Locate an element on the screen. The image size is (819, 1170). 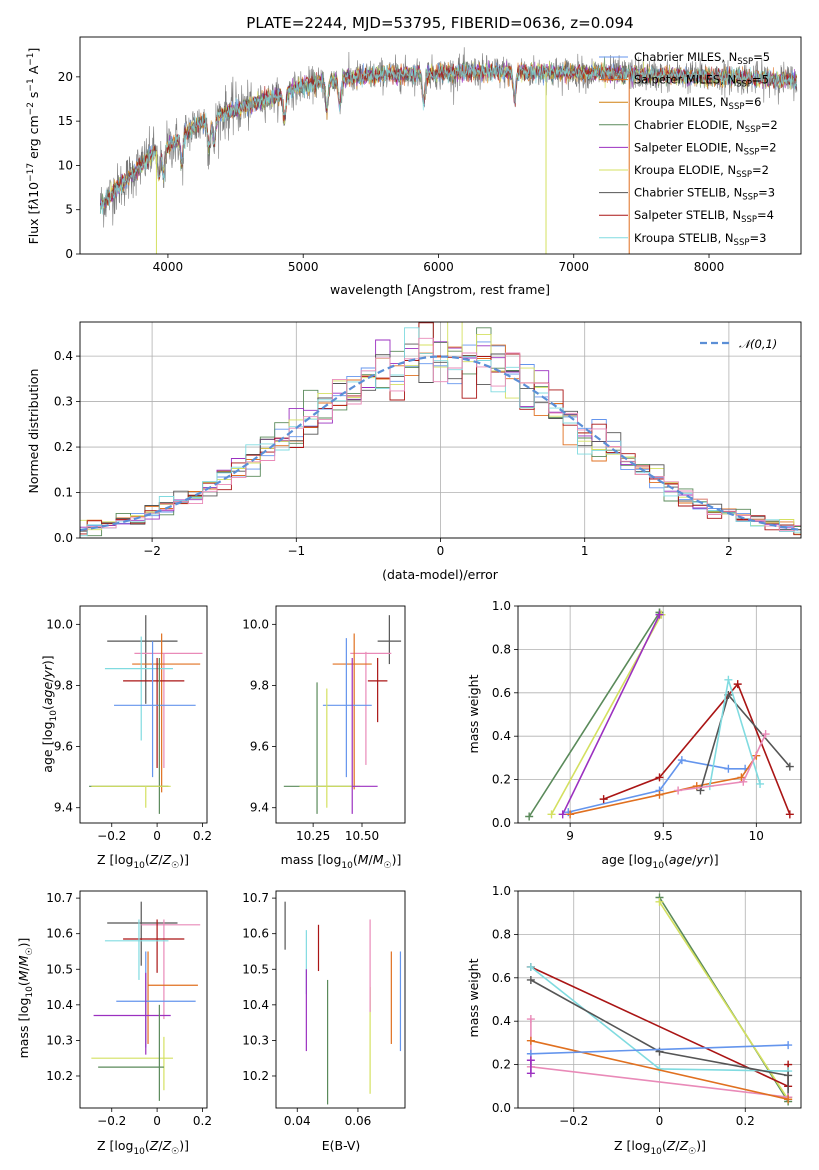
legend-label: Kroupa STELIB, NSSP=3 is located at coordinates (700, 239).